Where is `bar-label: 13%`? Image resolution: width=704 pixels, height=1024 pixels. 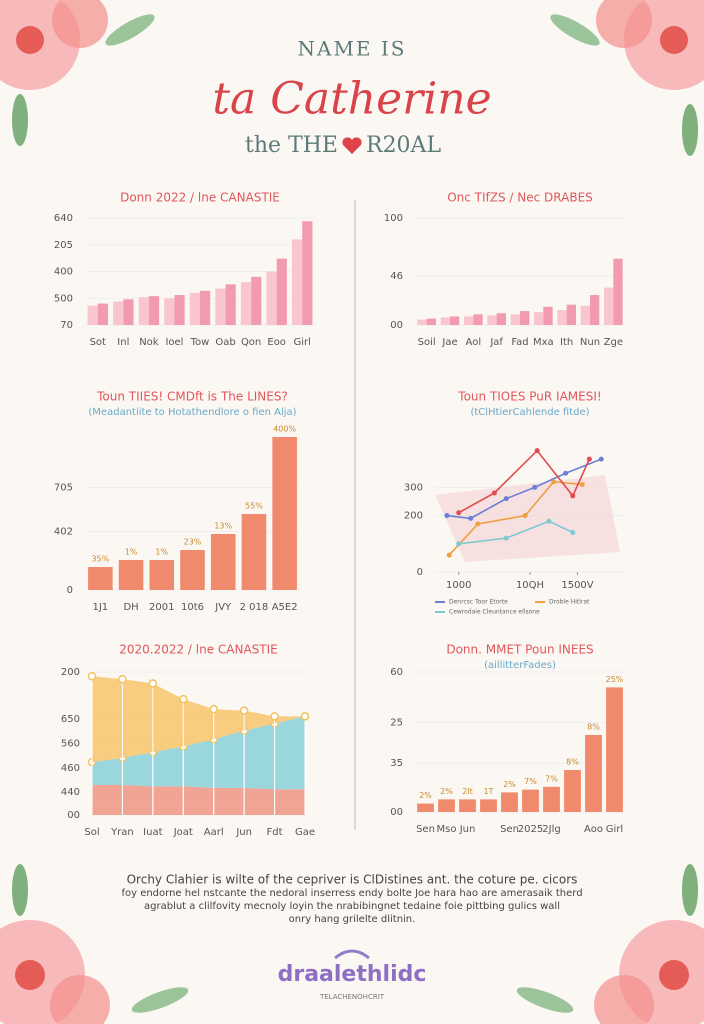
bar-label: 13% is located at coordinates (223, 526).